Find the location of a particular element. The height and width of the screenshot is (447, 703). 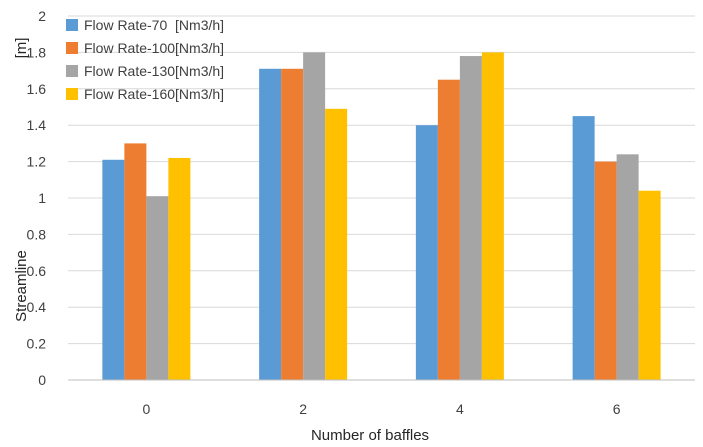

y-tick-label: 1.6 is located at coordinates (37, 89).